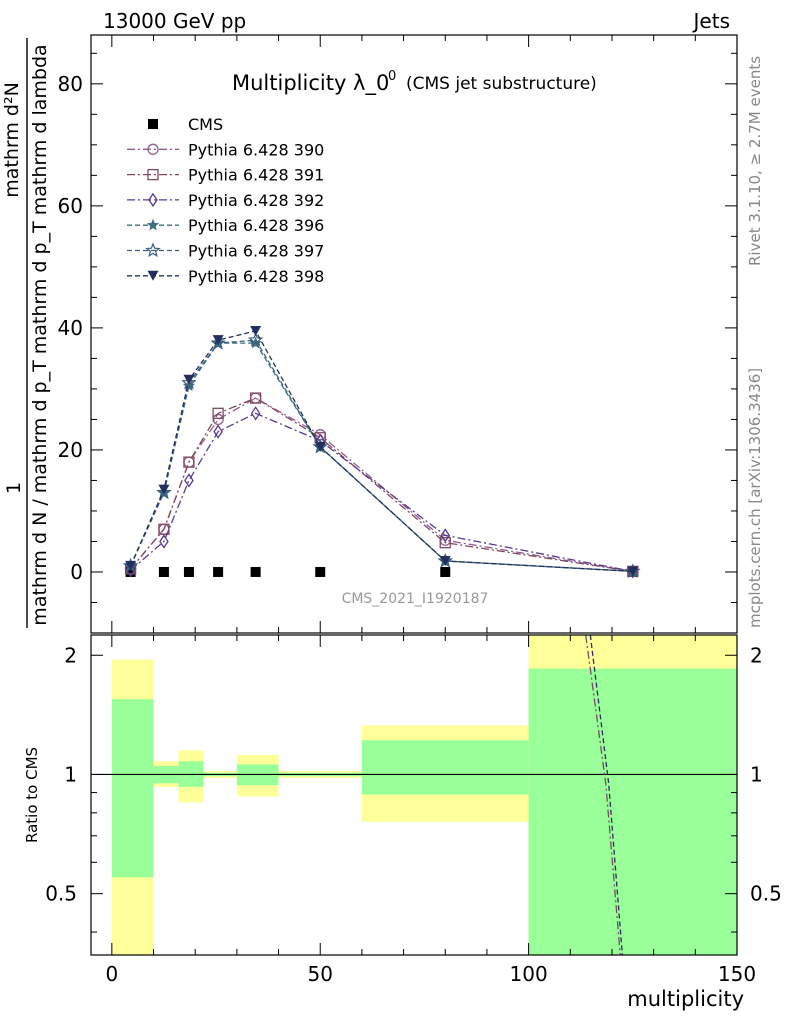 This screenshot has height=1024, width=786. I want to click on legend-label: Pythia 6.428 398, so click(256, 276).